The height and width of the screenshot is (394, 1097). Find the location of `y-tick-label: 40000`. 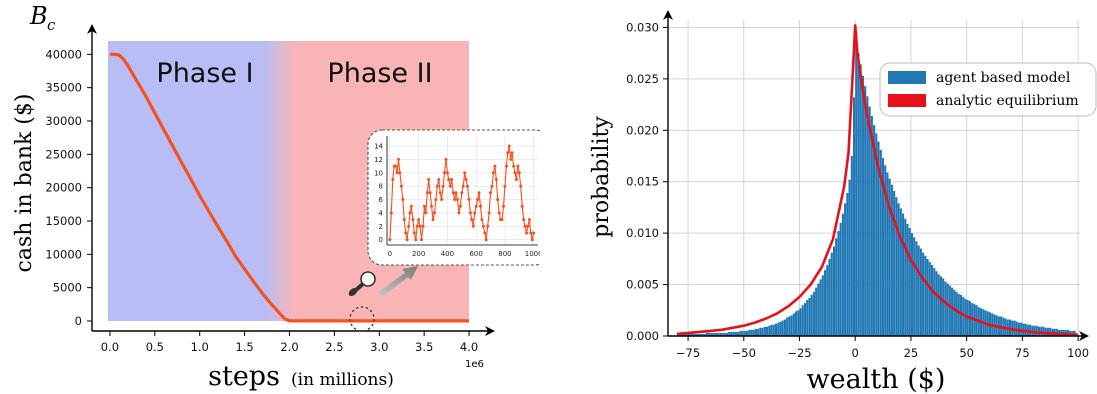

y-tick-label: 40000 is located at coordinates (63, 54).